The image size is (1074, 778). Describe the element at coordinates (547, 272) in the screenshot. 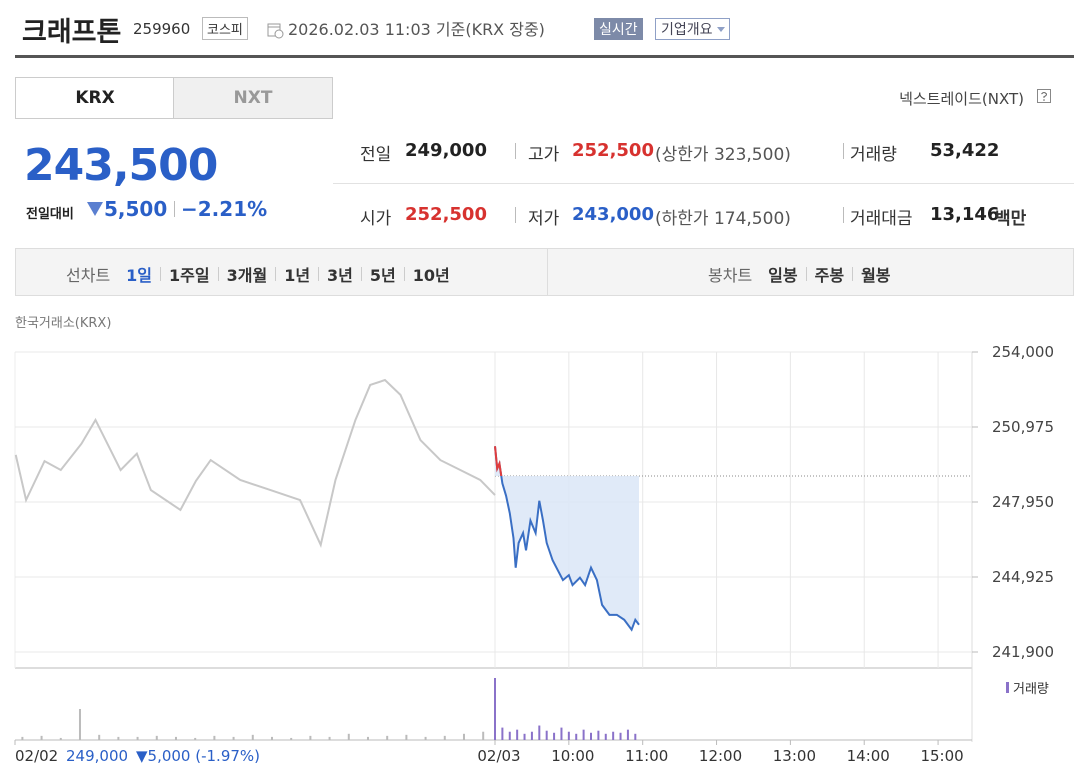

I see `toolbar-divider` at that location.